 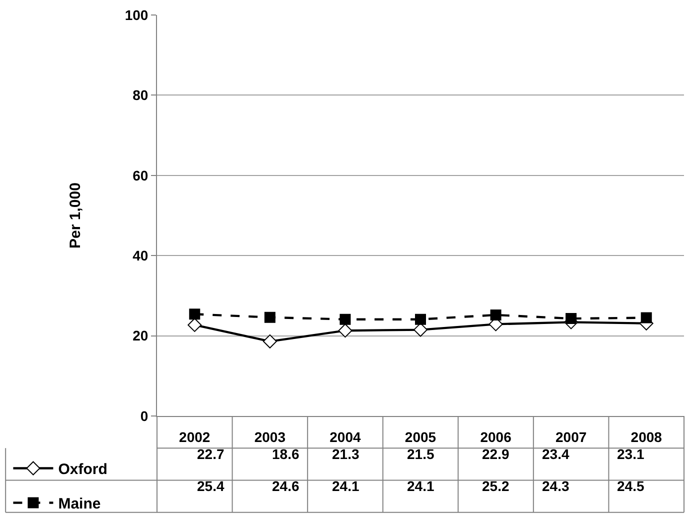 What do you see at coordinates (83, 469) in the screenshot?
I see `legend-label: Oxford` at bounding box center [83, 469].